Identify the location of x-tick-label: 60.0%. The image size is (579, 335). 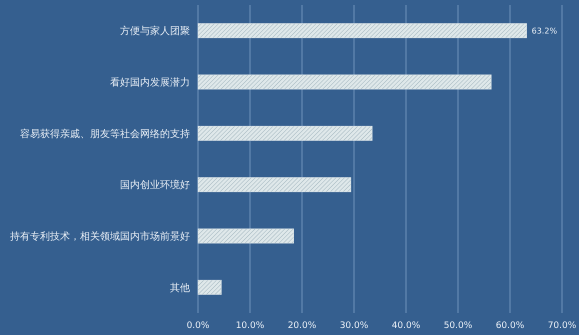
(510, 326).